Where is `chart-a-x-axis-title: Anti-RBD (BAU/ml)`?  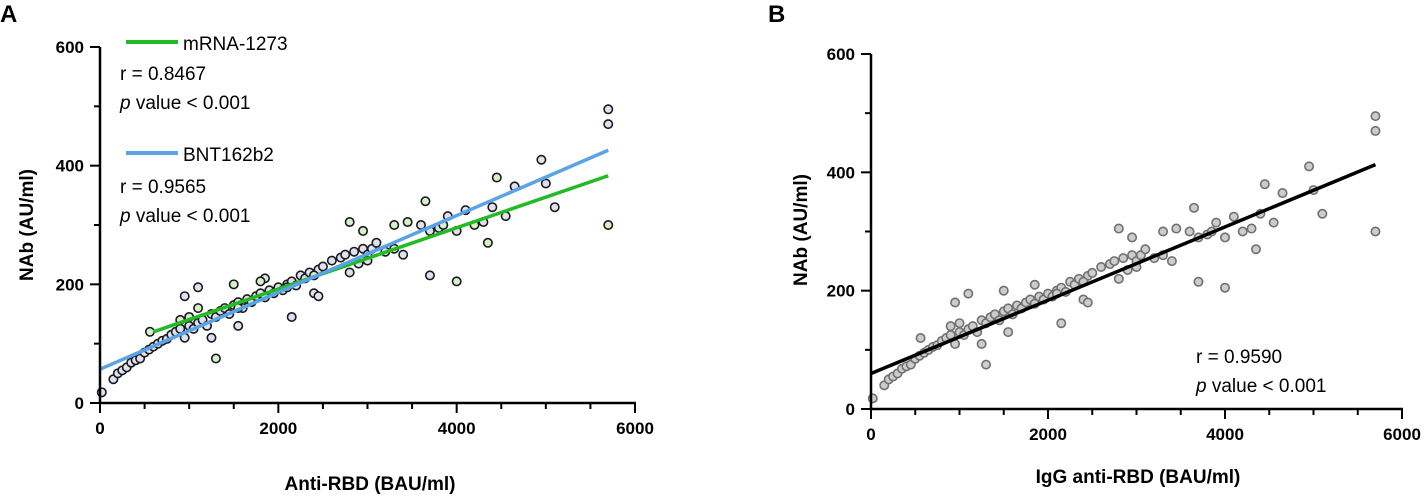 chart-a-x-axis-title: Anti-RBD (BAU/ml) is located at coordinates (370, 484).